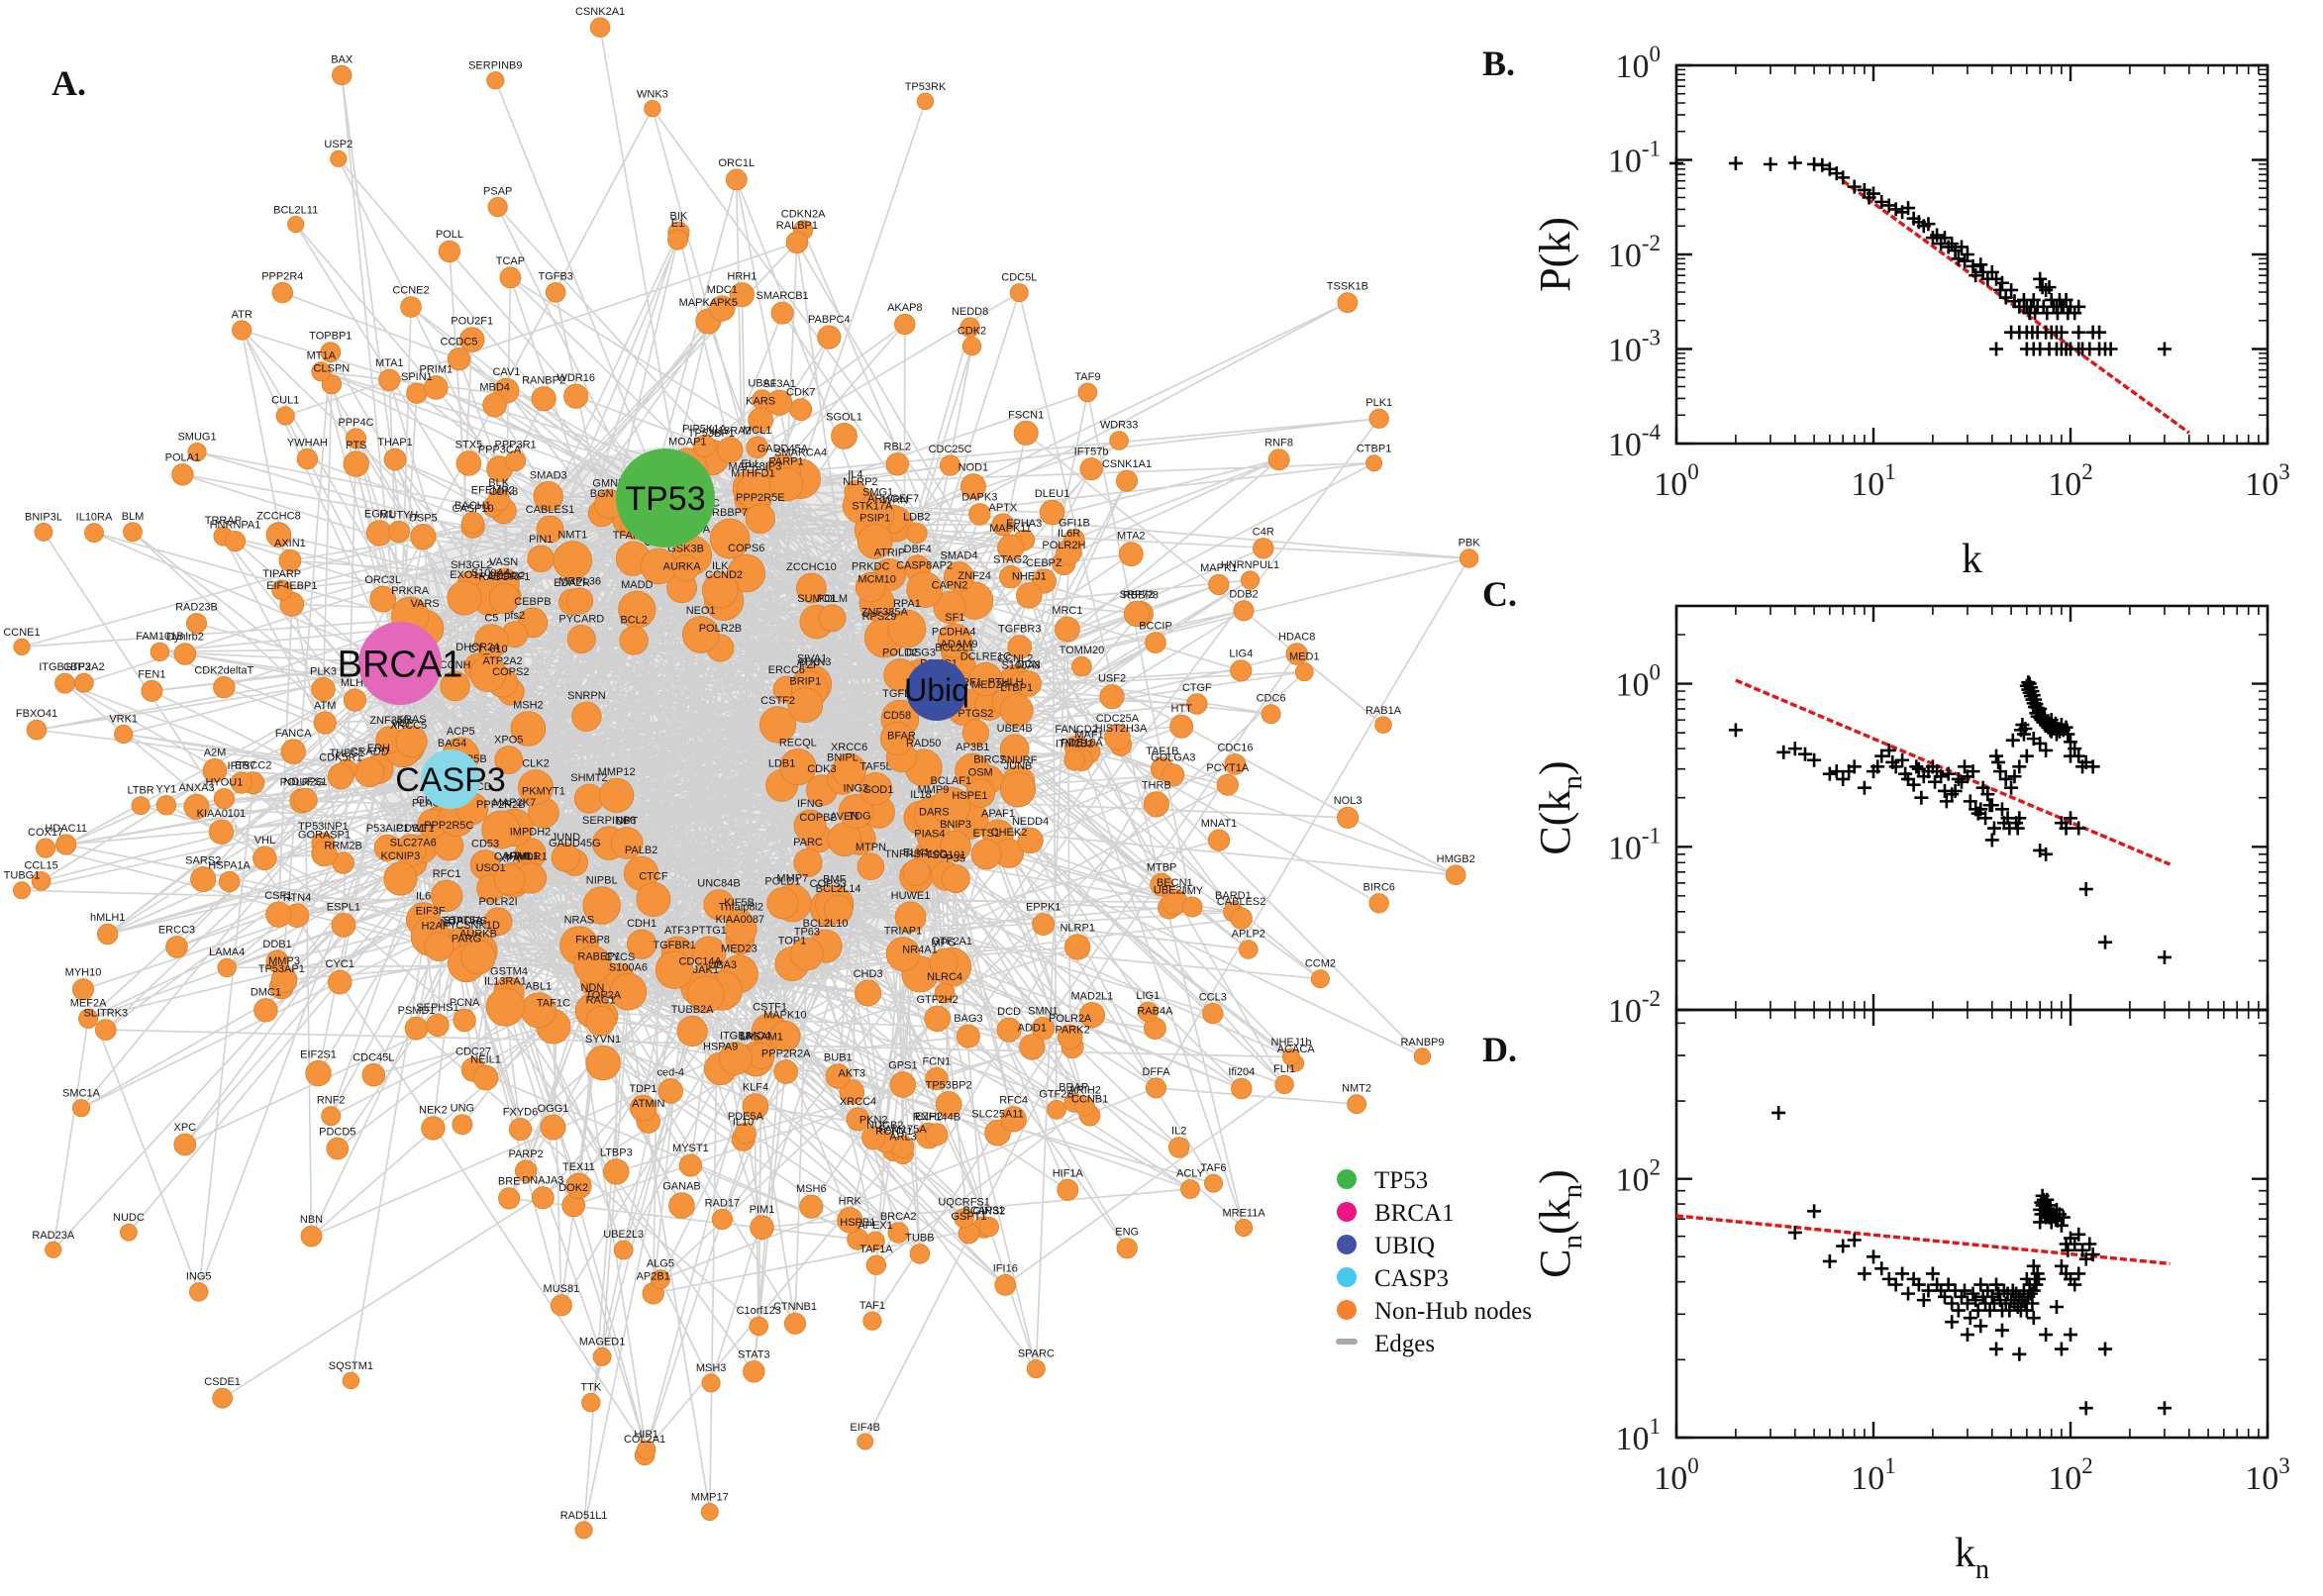 The image size is (2323, 1596). I want to click on network-node-label: PPP2R4, so click(282, 276).